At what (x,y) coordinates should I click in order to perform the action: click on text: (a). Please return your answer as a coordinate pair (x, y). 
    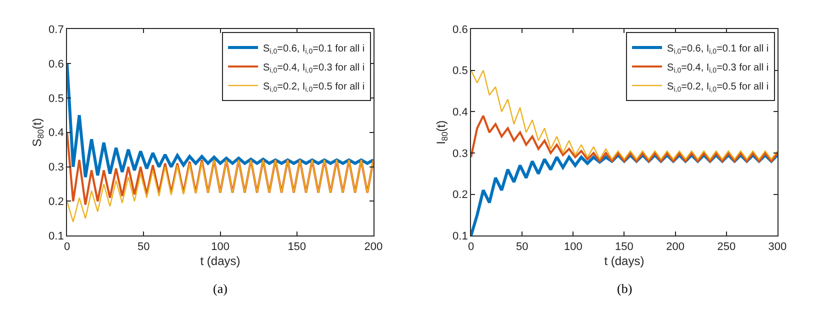
    Looking at the image, I should click on (220, 288).